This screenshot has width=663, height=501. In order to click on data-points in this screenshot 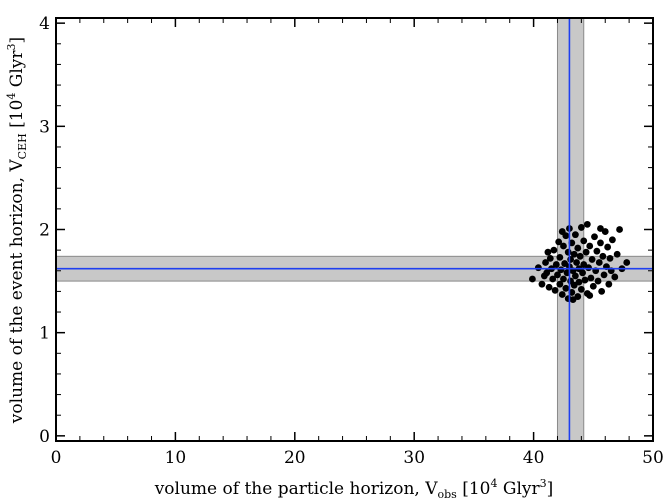, I will do `click(580, 262)`.